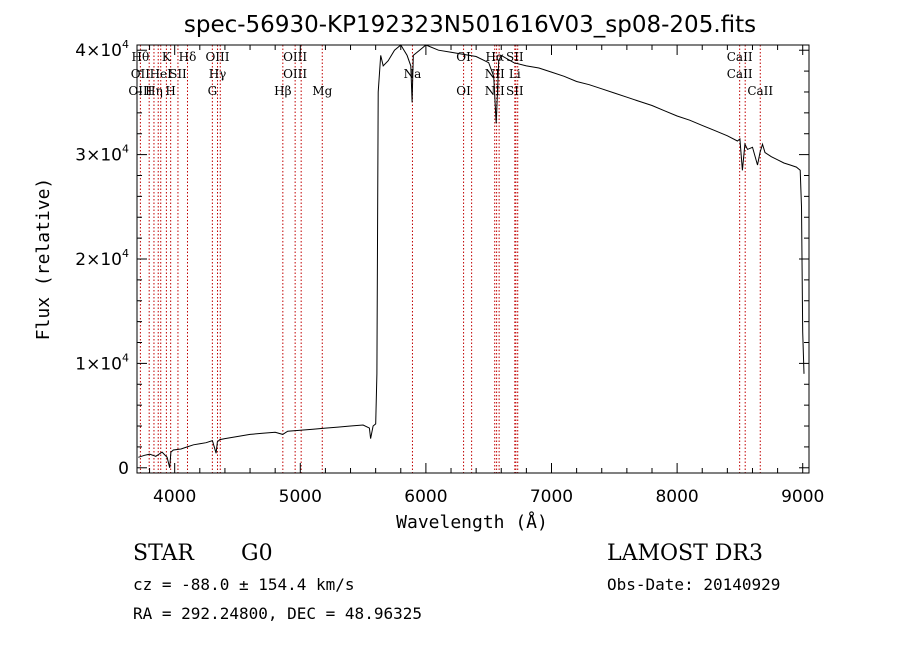 Image resolution: width=900 pixels, height=653 pixels. I want to click on x-tick-label-6000: 6000, so click(425, 497).